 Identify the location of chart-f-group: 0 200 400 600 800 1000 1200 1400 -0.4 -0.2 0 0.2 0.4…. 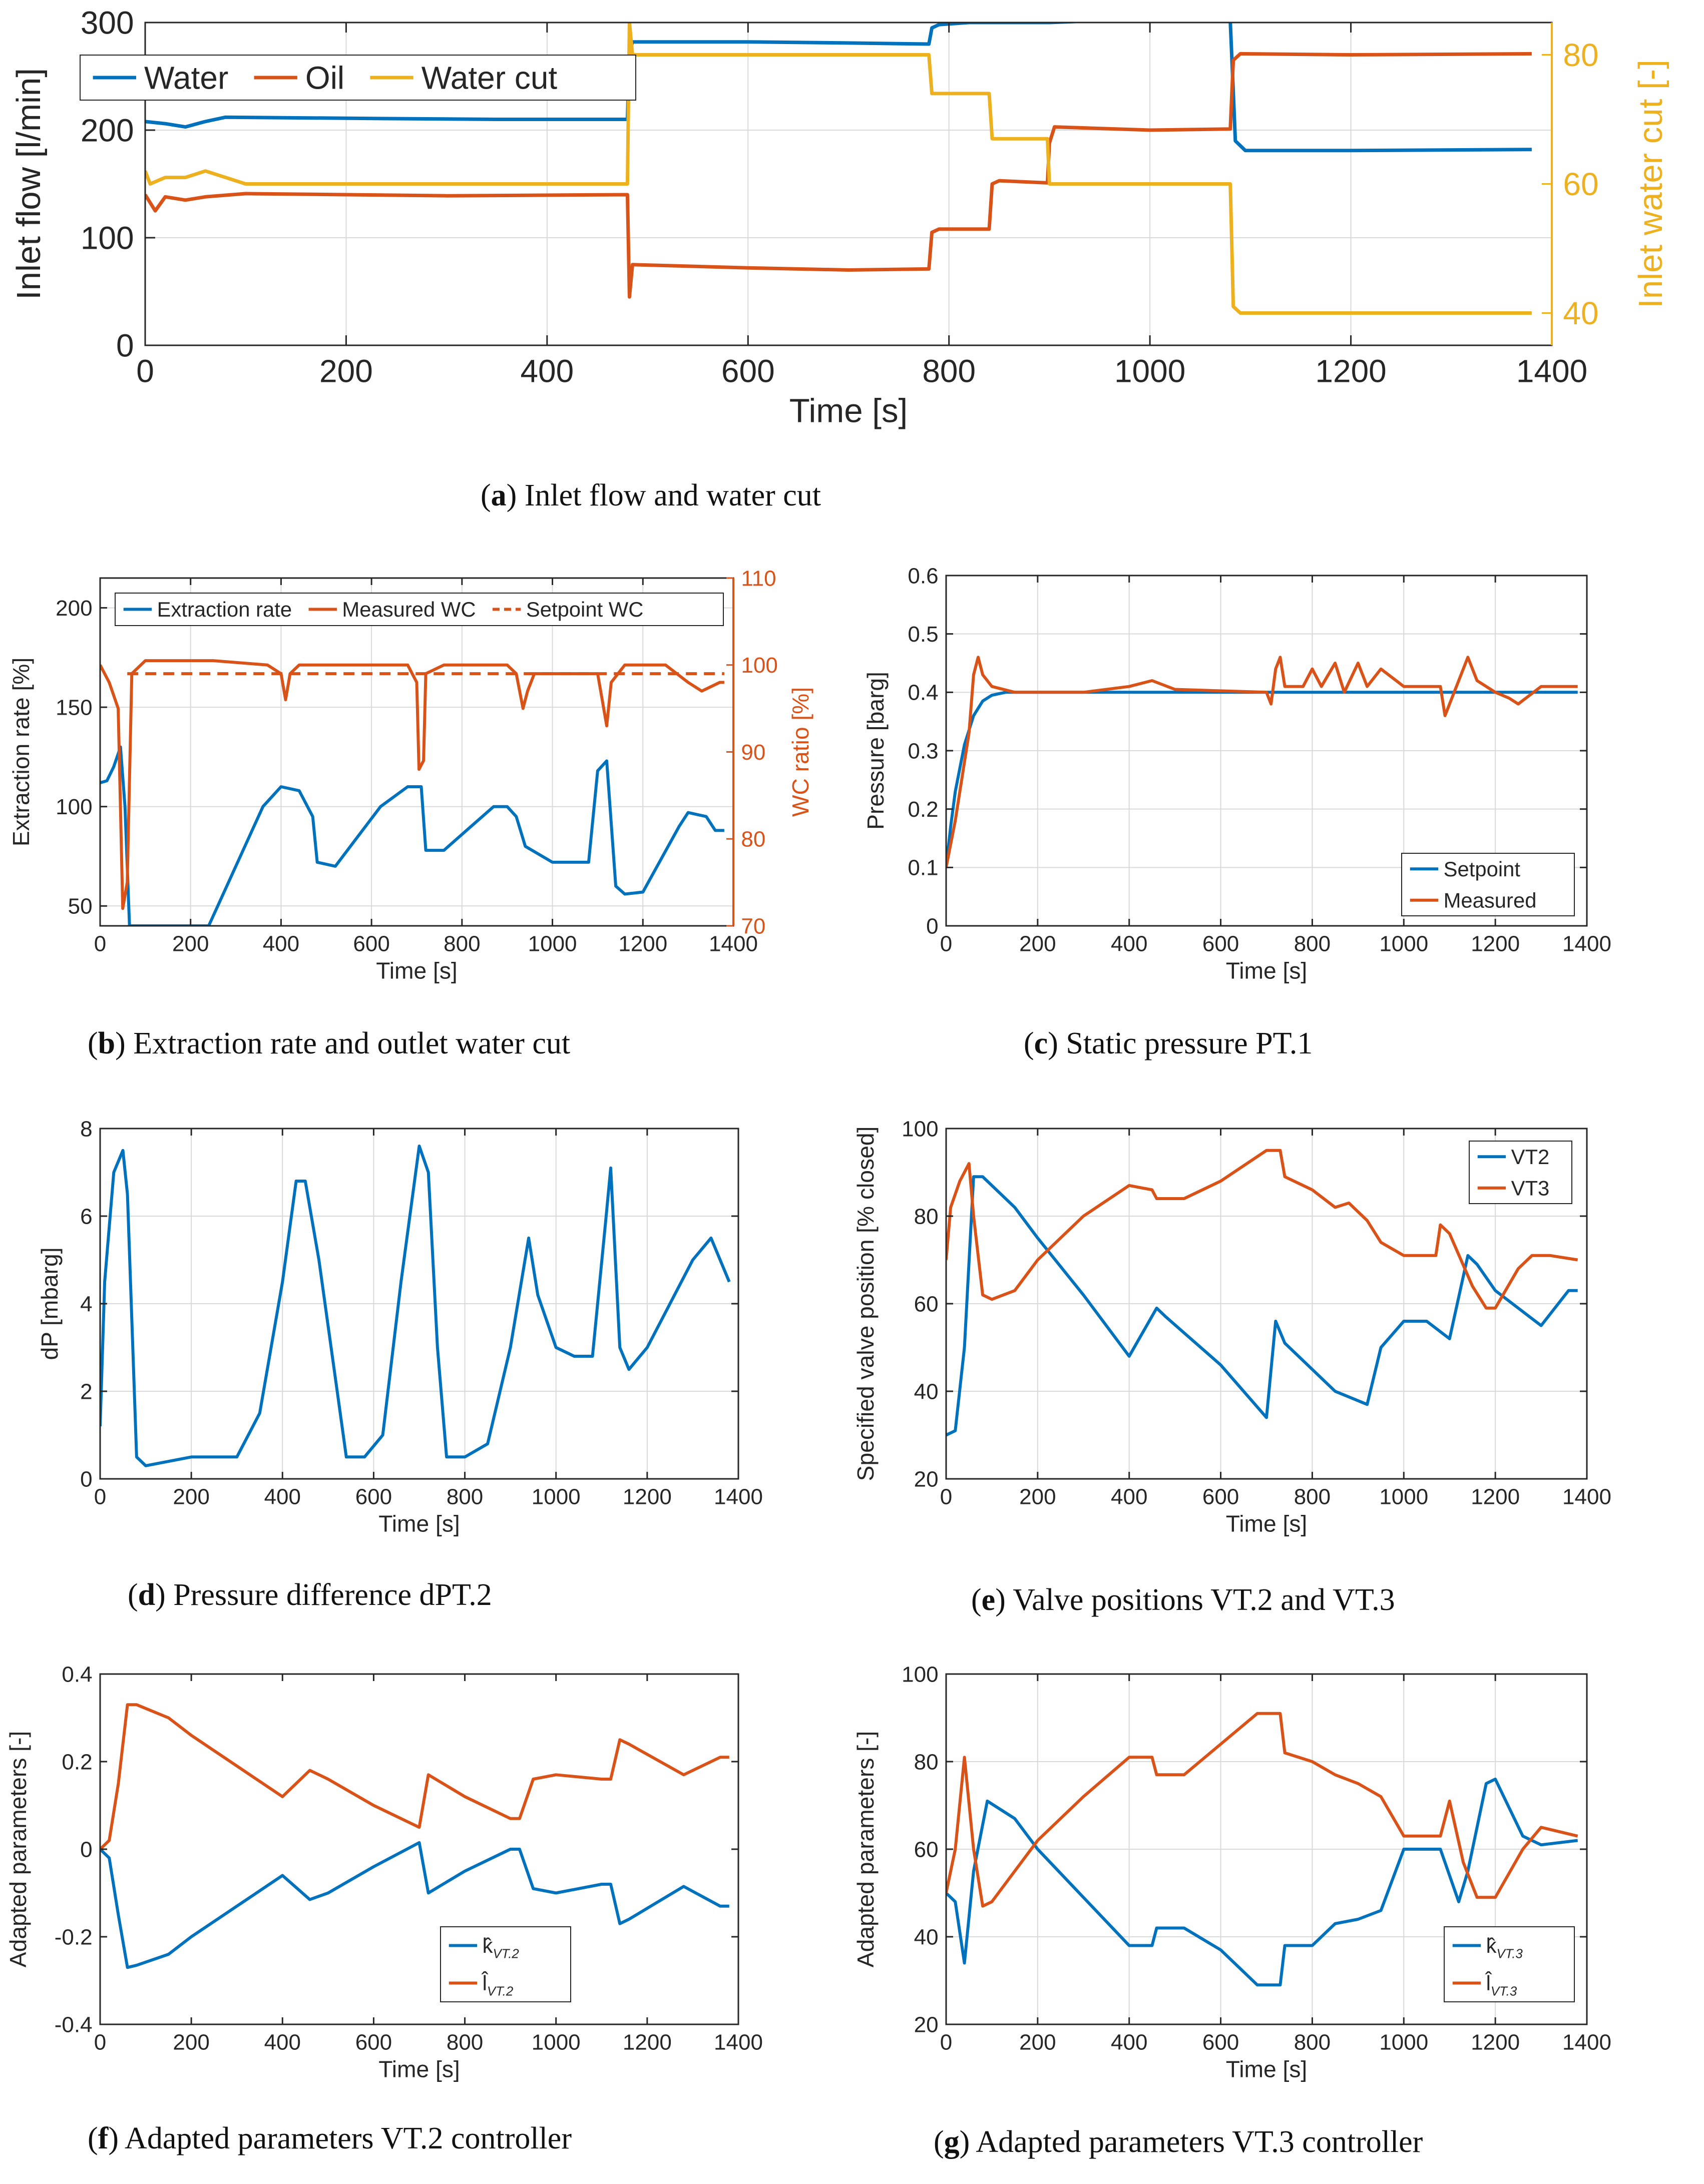
(384, 1872).